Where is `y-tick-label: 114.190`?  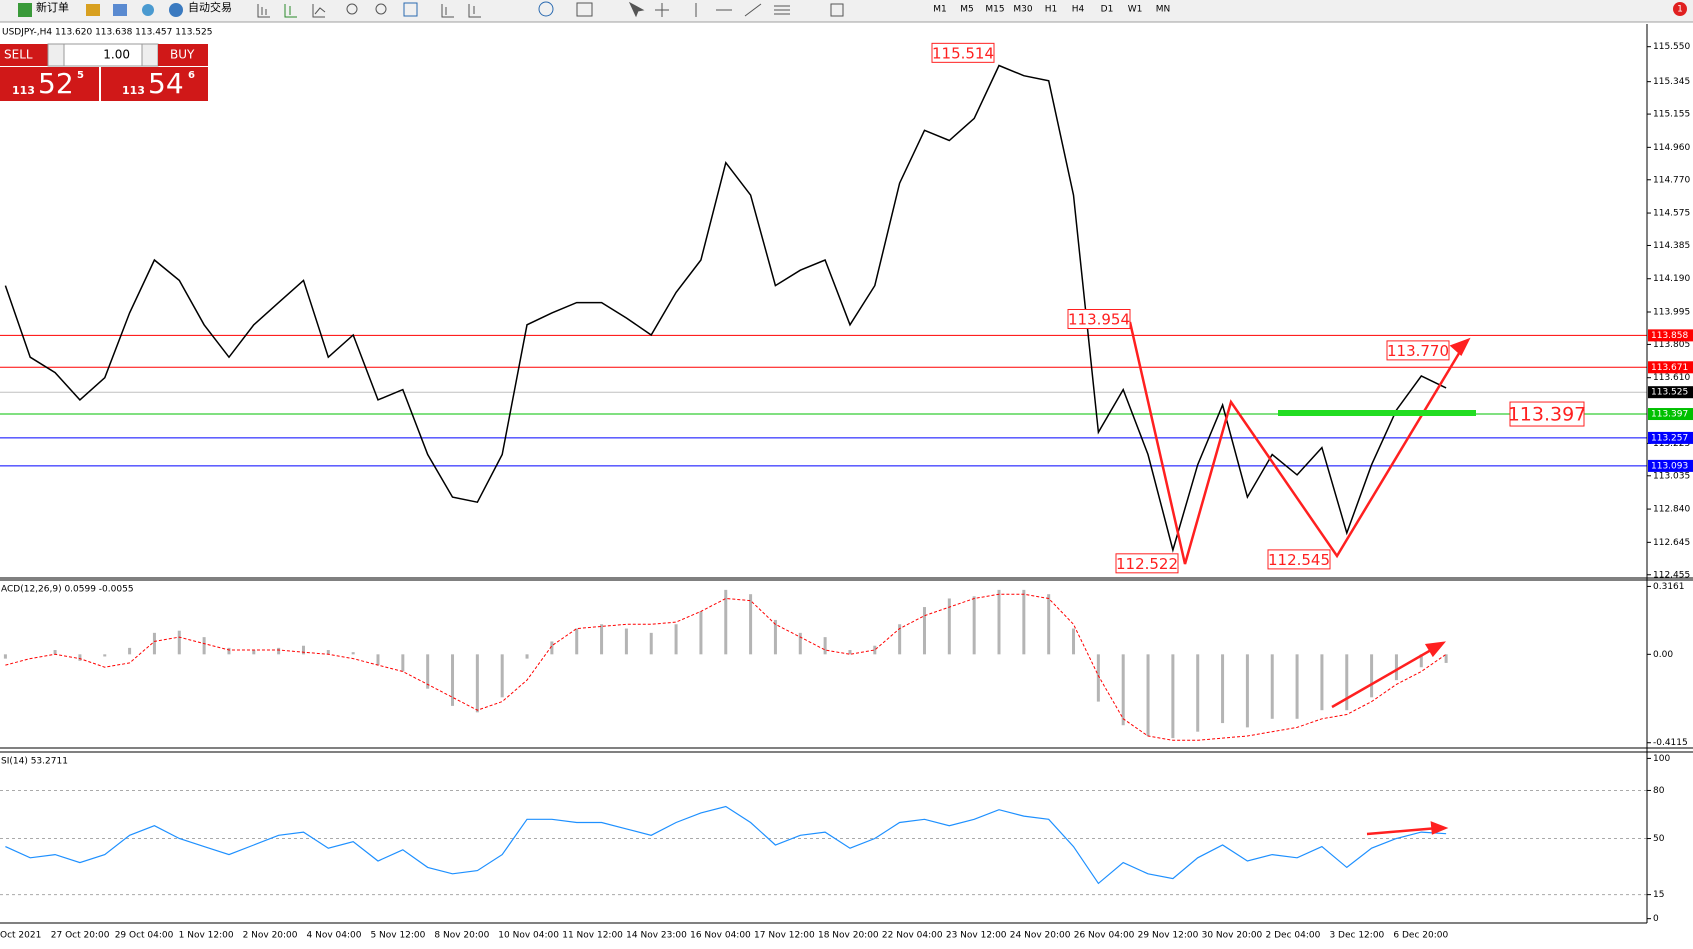 y-tick-label: 114.190 is located at coordinates (1671, 279).